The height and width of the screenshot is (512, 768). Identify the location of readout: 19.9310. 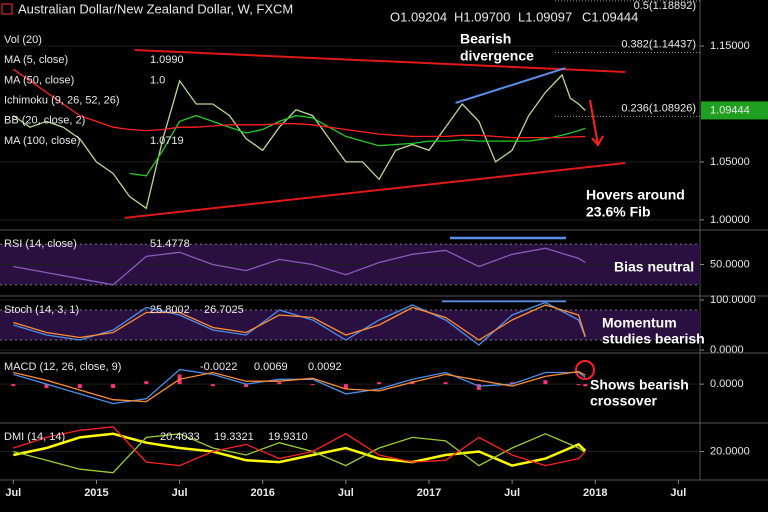
(288, 437).